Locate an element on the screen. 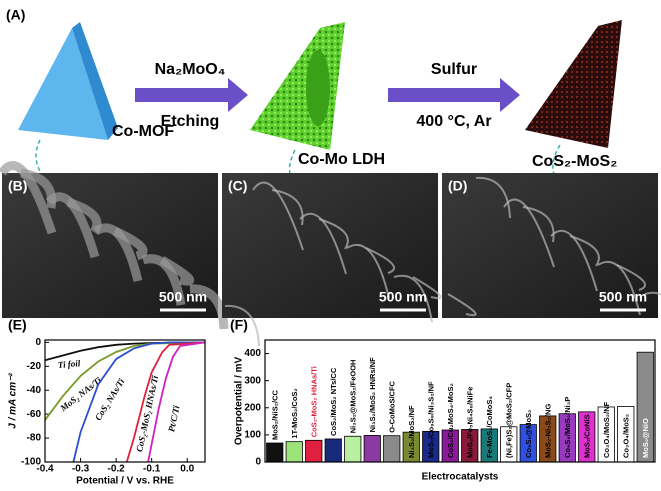 This screenshot has width=661, height=491. x-axis-label: Potential / V vs. RHE is located at coordinates (125, 481).